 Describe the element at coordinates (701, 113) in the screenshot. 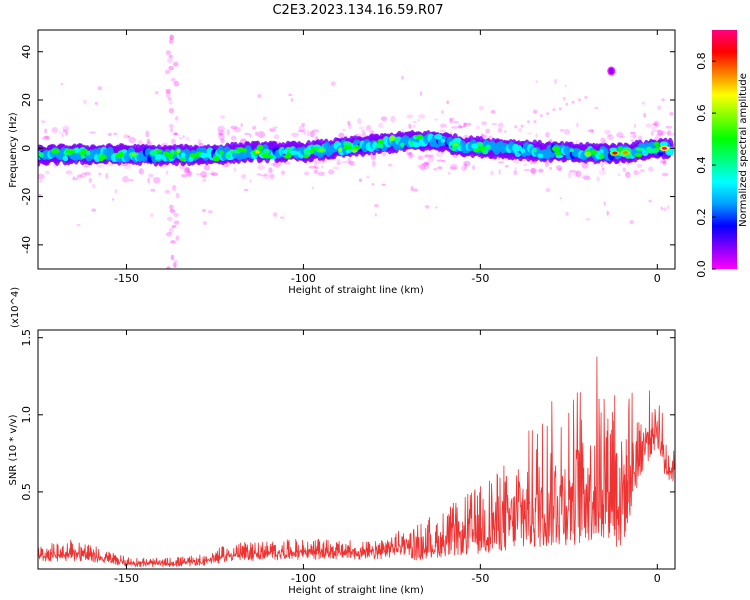

I see `colorbar-tick-label: 0.6` at that location.